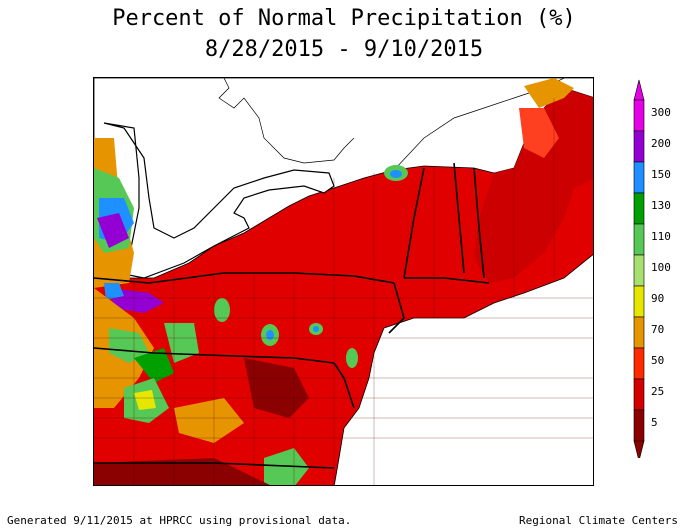 The width and height of the screenshot is (688, 531). What do you see at coordinates (661, 236) in the screenshot?
I see `legend-label-110: 110` at bounding box center [661, 236].